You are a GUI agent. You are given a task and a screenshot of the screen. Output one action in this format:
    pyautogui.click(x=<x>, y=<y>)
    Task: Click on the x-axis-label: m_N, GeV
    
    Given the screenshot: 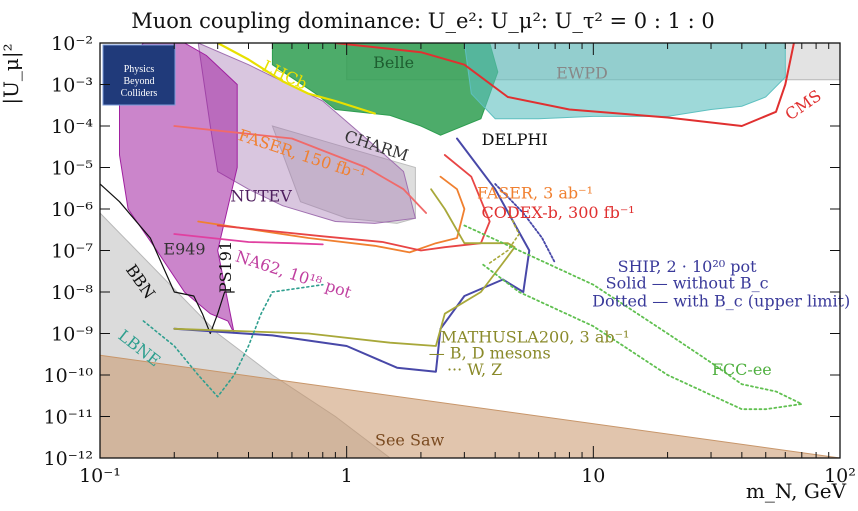 What is the action you would take?
    pyautogui.click(x=796, y=491)
    